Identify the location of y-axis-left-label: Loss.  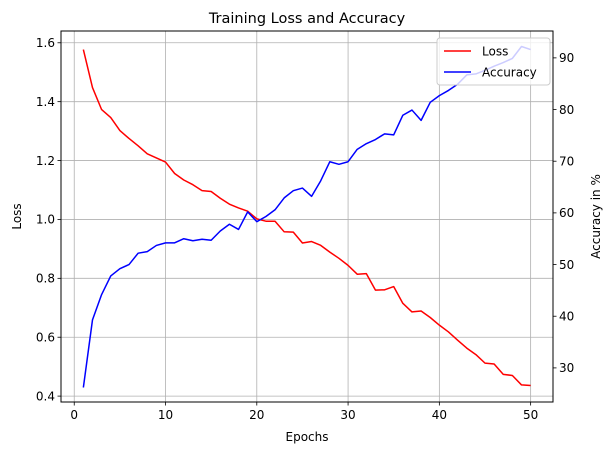
(17, 216).